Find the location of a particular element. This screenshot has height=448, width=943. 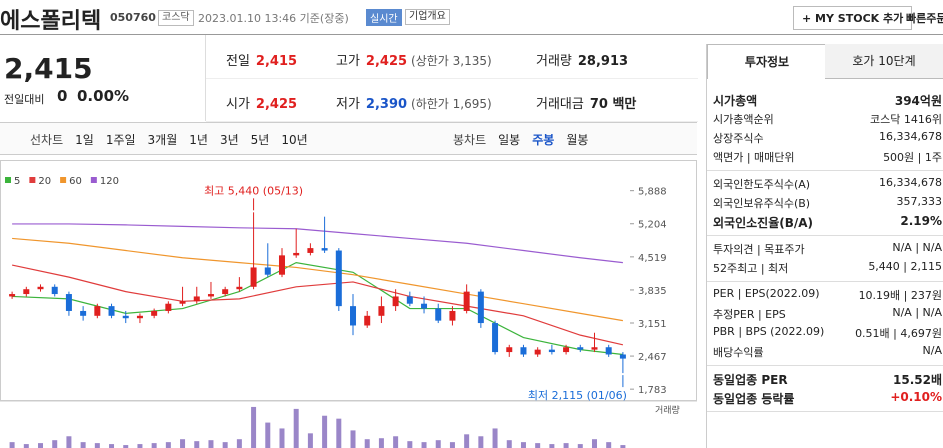

info-row: 액면가 | 매매단위 500원 | 1주 is located at coordinates (828, 157).